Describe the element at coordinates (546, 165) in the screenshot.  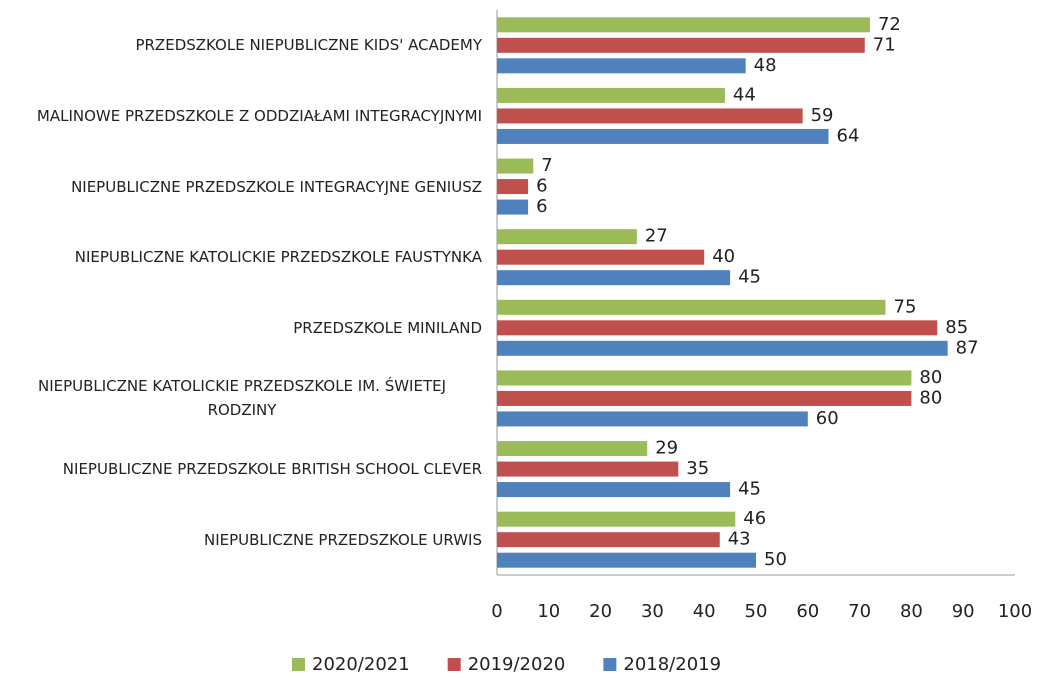
I see `data-label: 7` at that location.